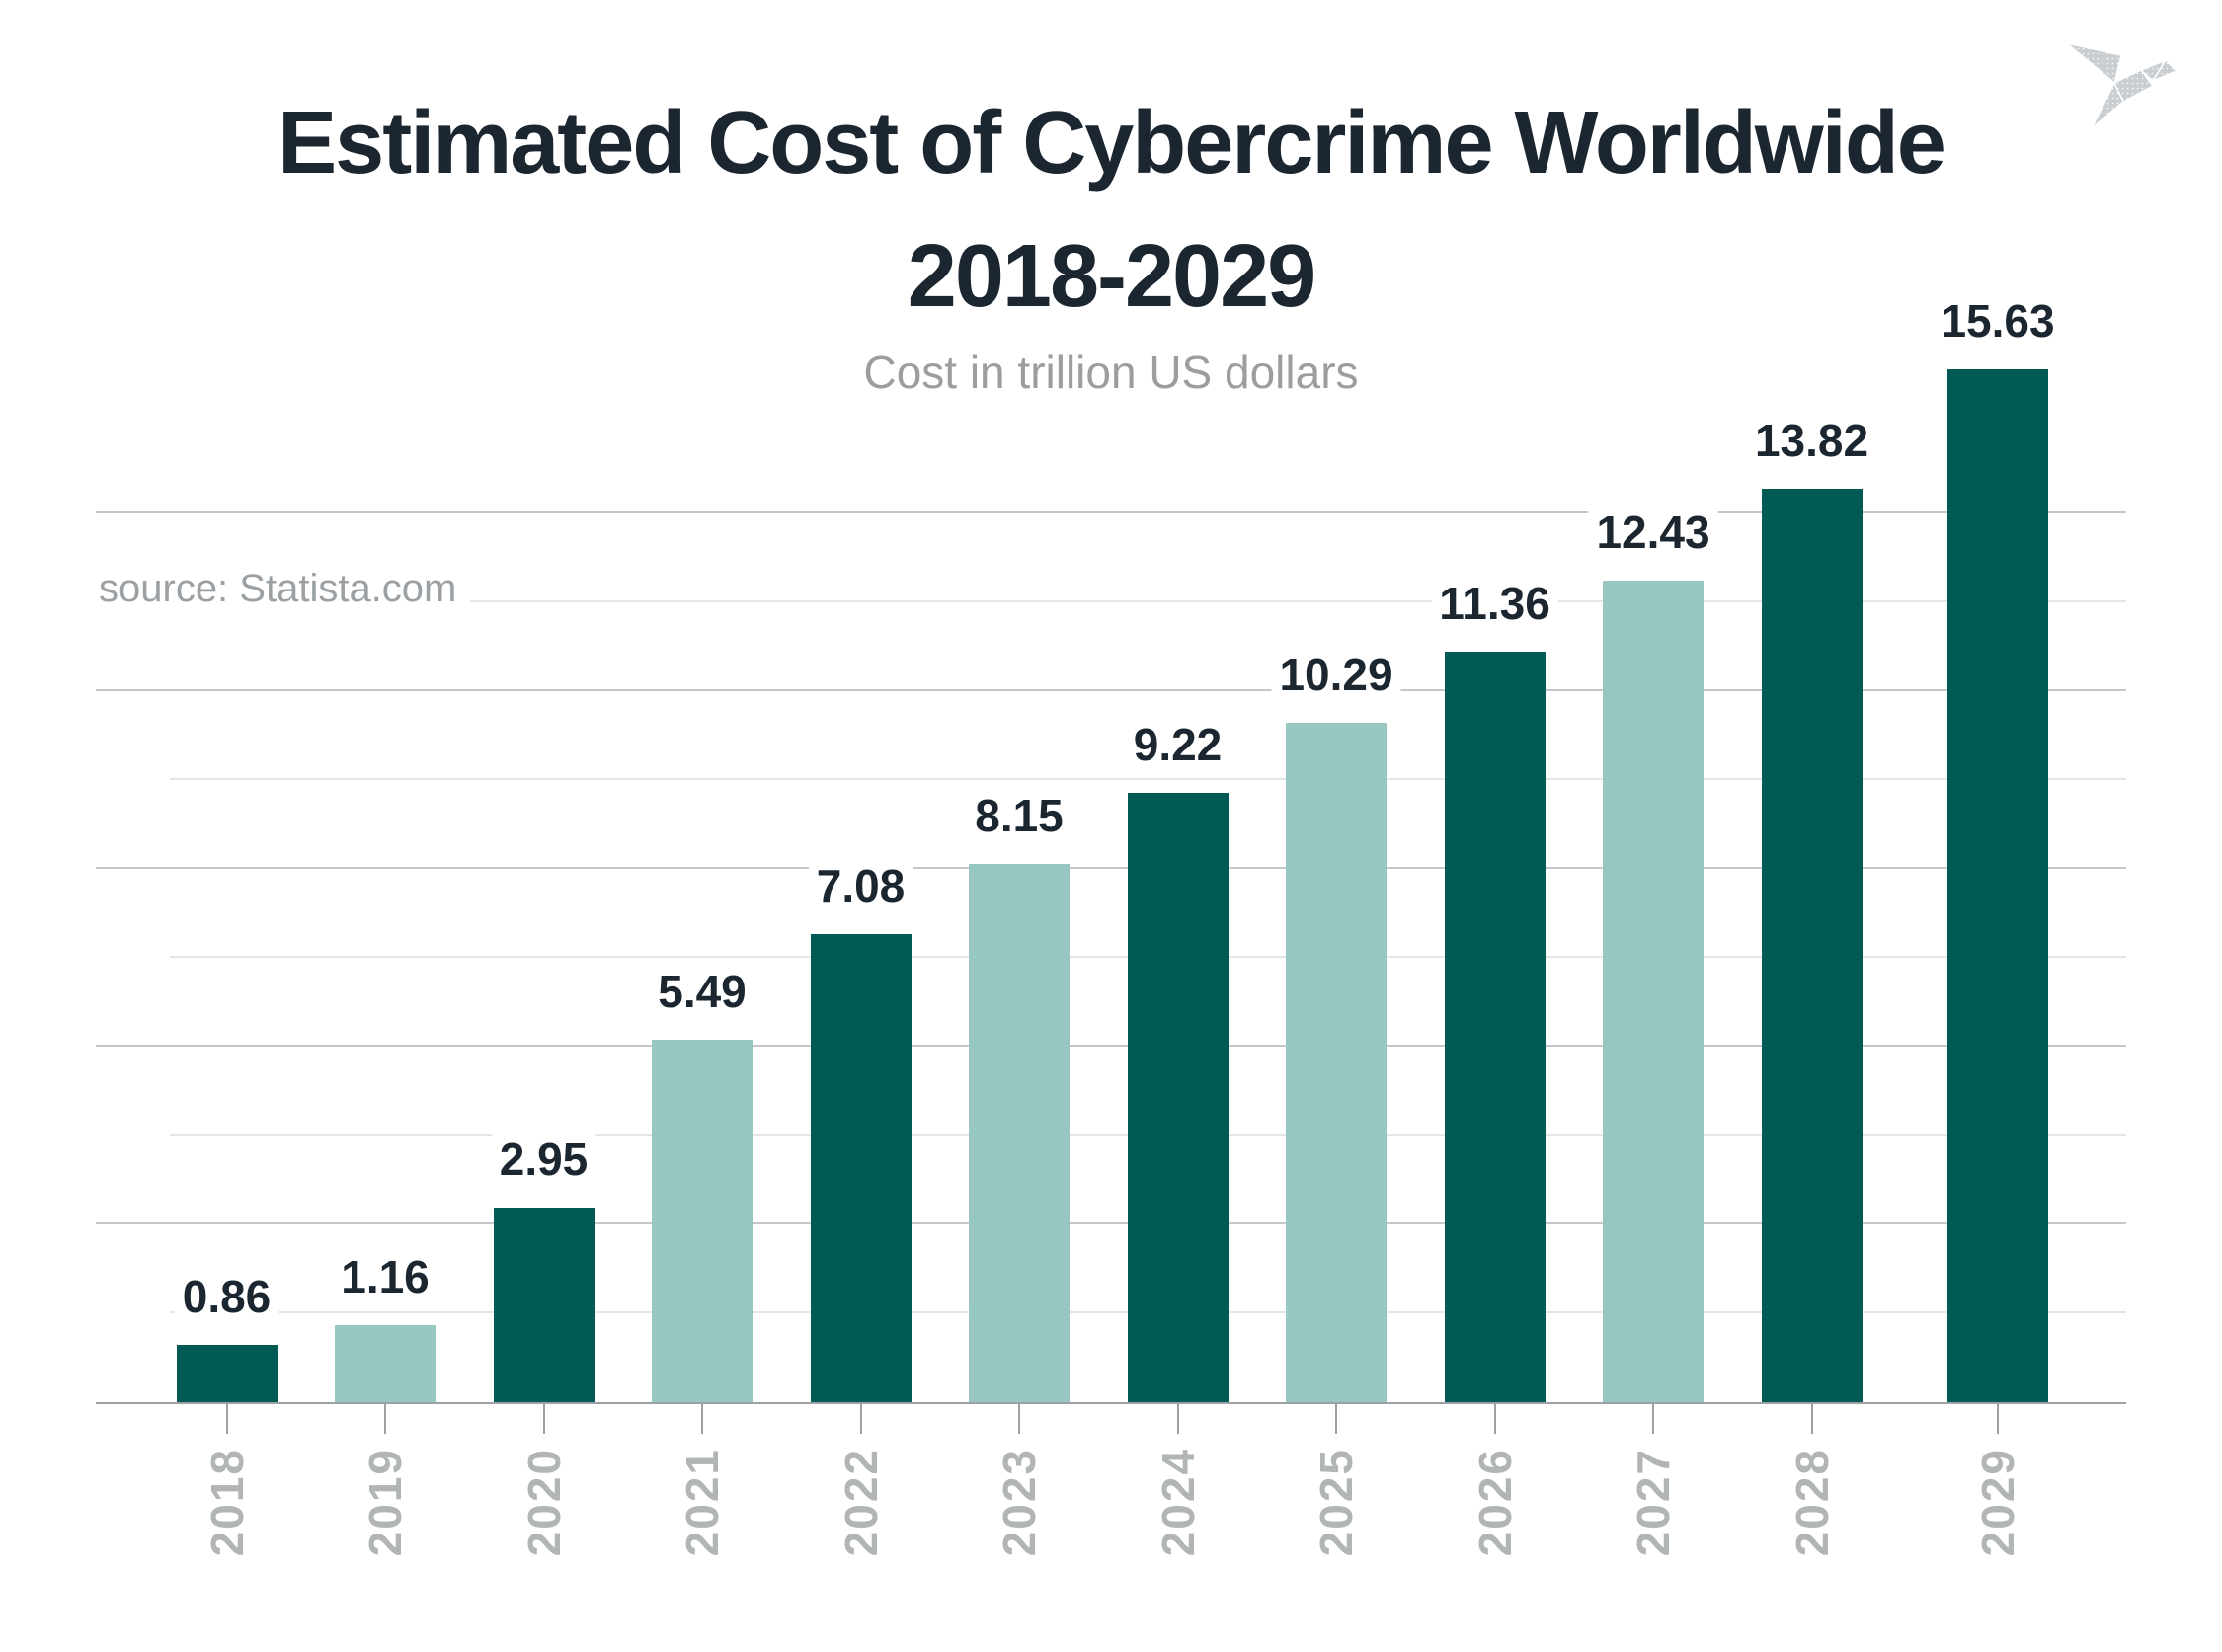  What do you see at coordinates (226, 1296) in the screenshot?
I see `bar-value-label-2018: 0.86` at bounding box center [226, 1296].